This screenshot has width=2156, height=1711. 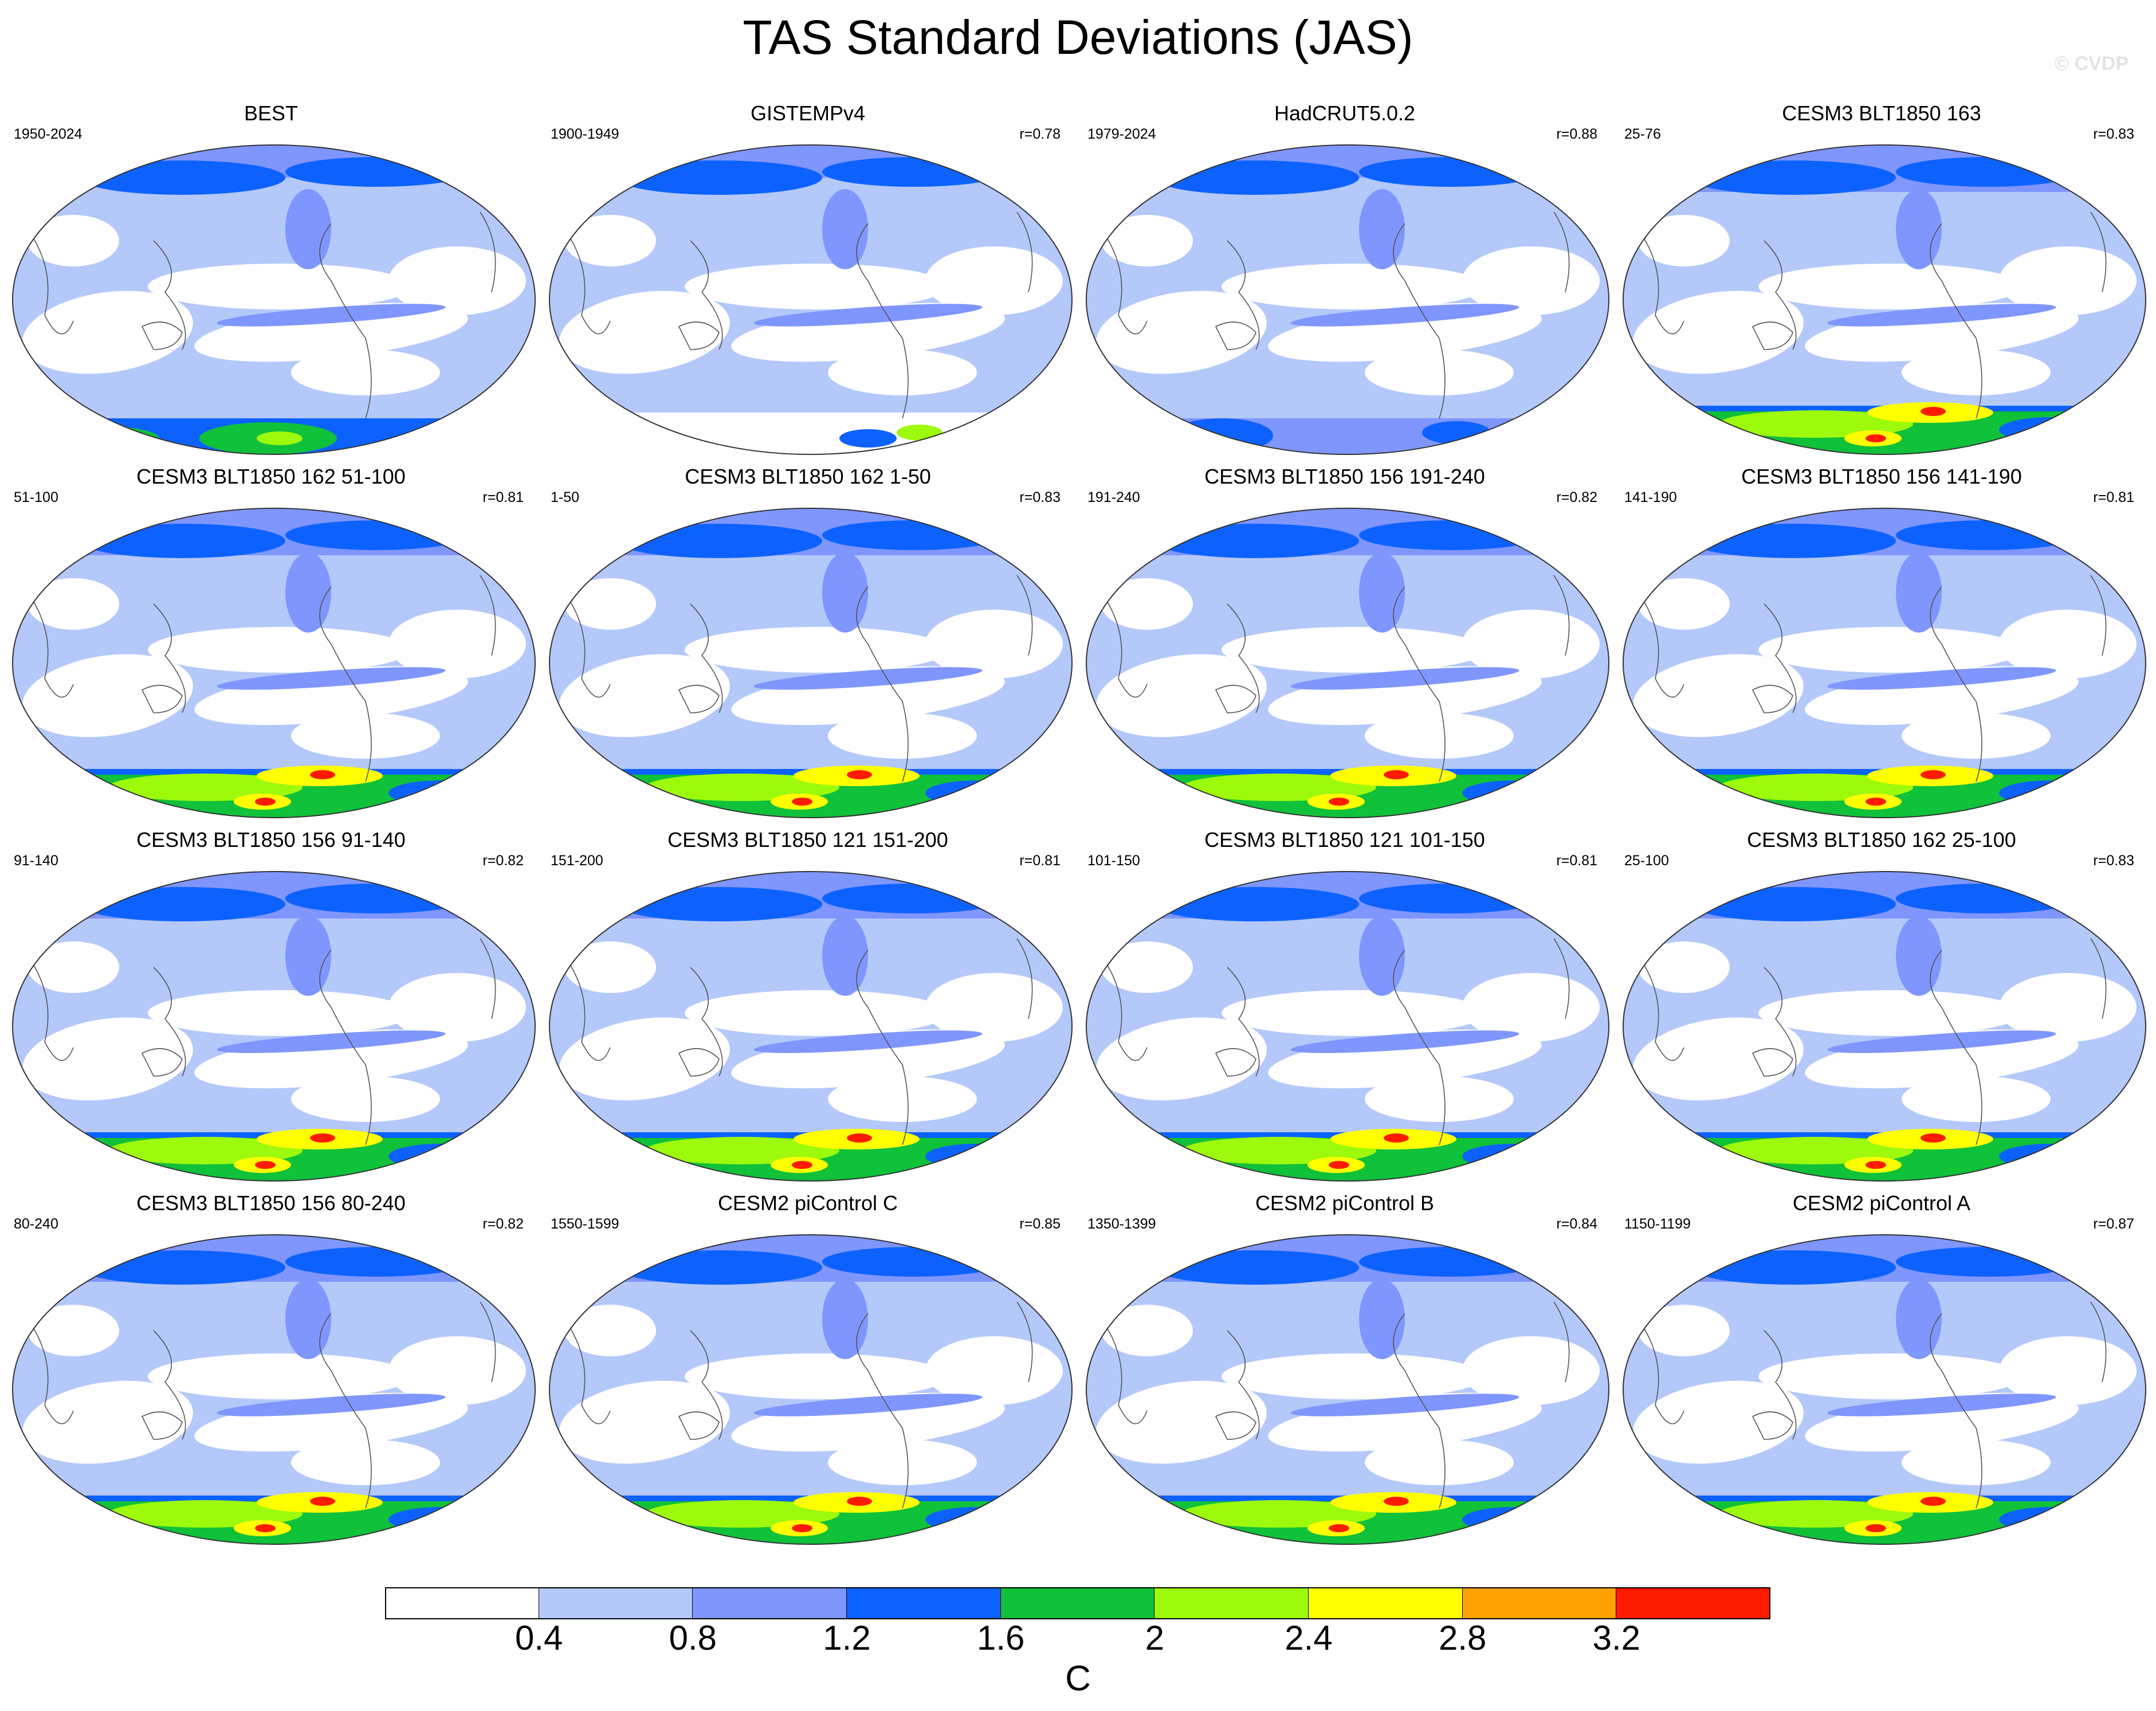 I want to click on panel-period: 151-200, so click(x=577, y=861).